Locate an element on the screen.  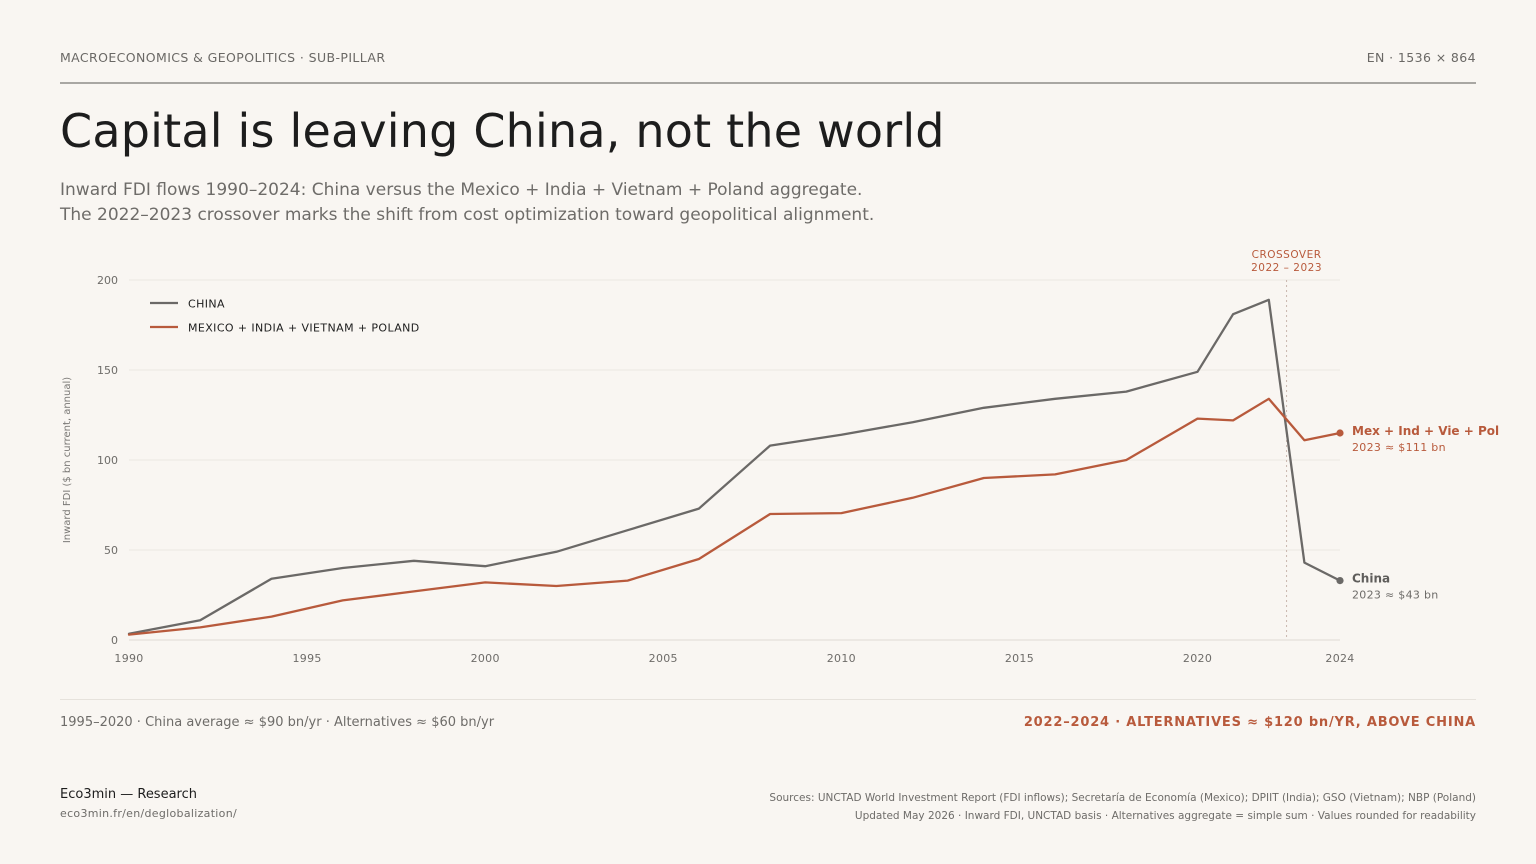
brand-name: Eco3min — Research is located at coordinates (128, 794).